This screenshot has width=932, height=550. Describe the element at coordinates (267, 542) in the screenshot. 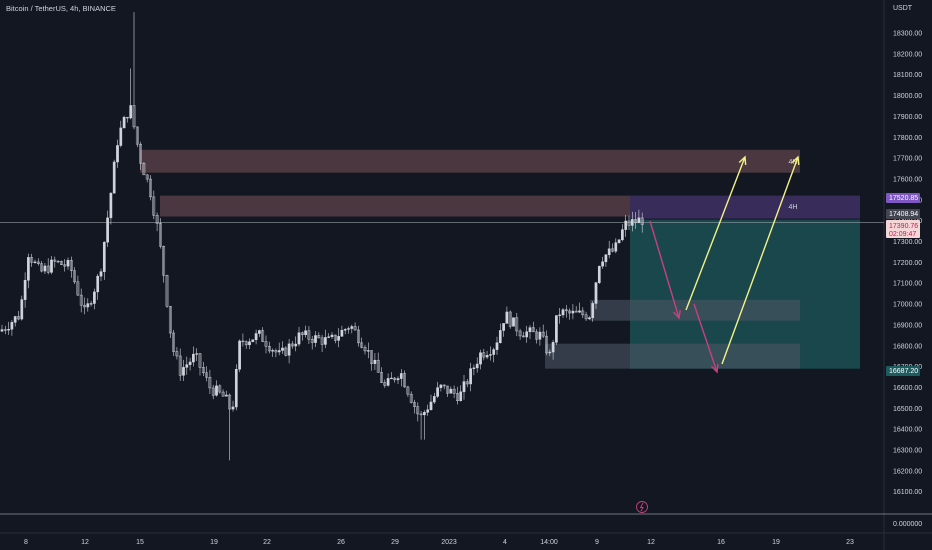

I see `time-axis-tick: 22` at that location.